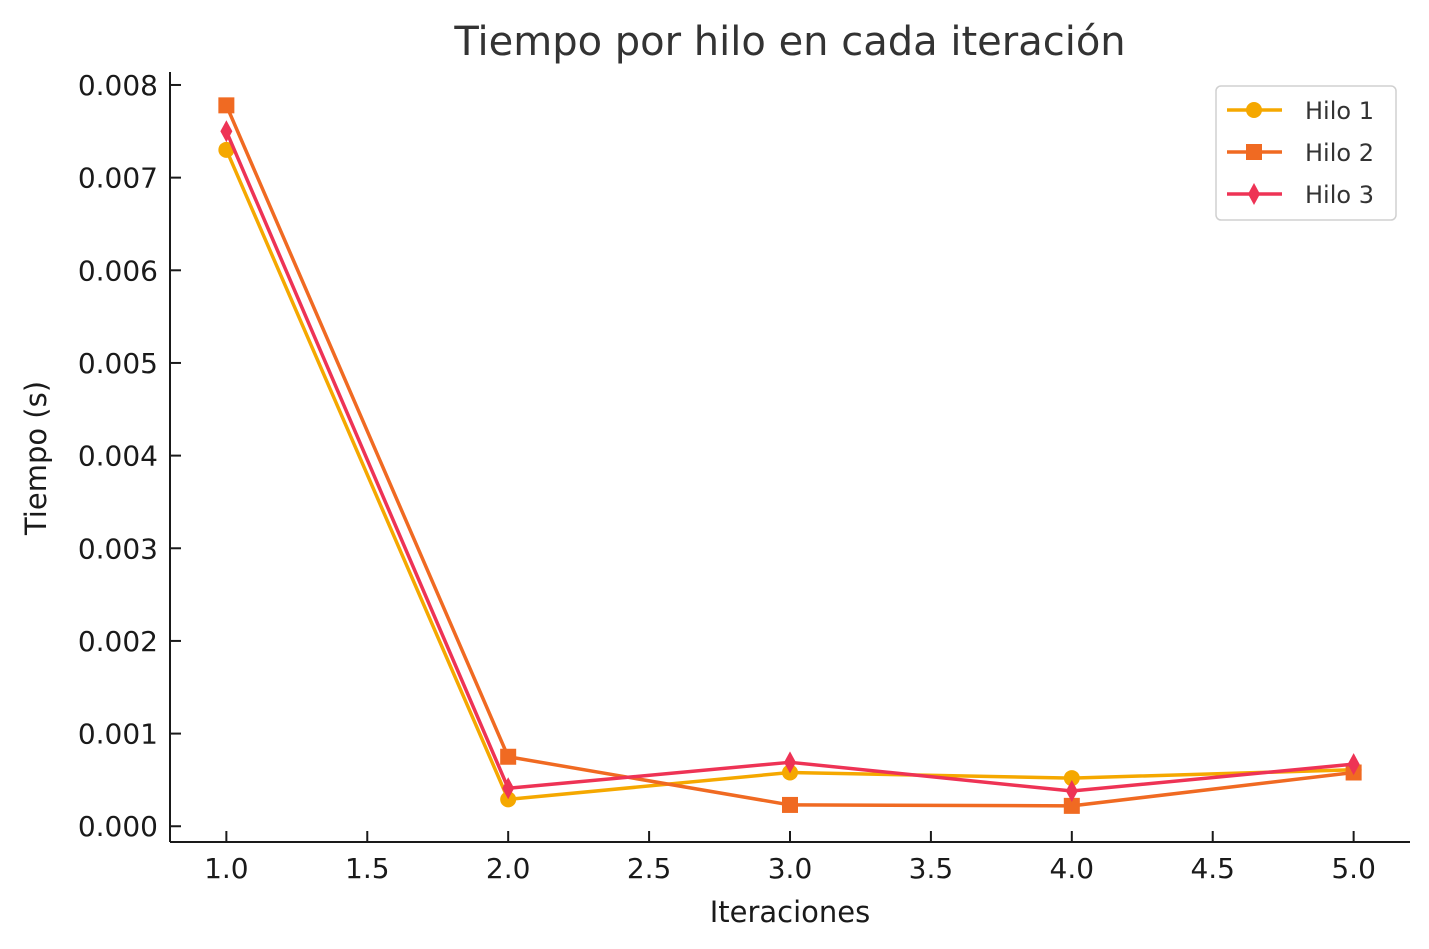 The height and width of the screenshot is (949, 1429). What do you see at coordinates (790, 912) in the screenshot?
I see `x-axis-label: Iteraciones` at bounding box center [790, 912].